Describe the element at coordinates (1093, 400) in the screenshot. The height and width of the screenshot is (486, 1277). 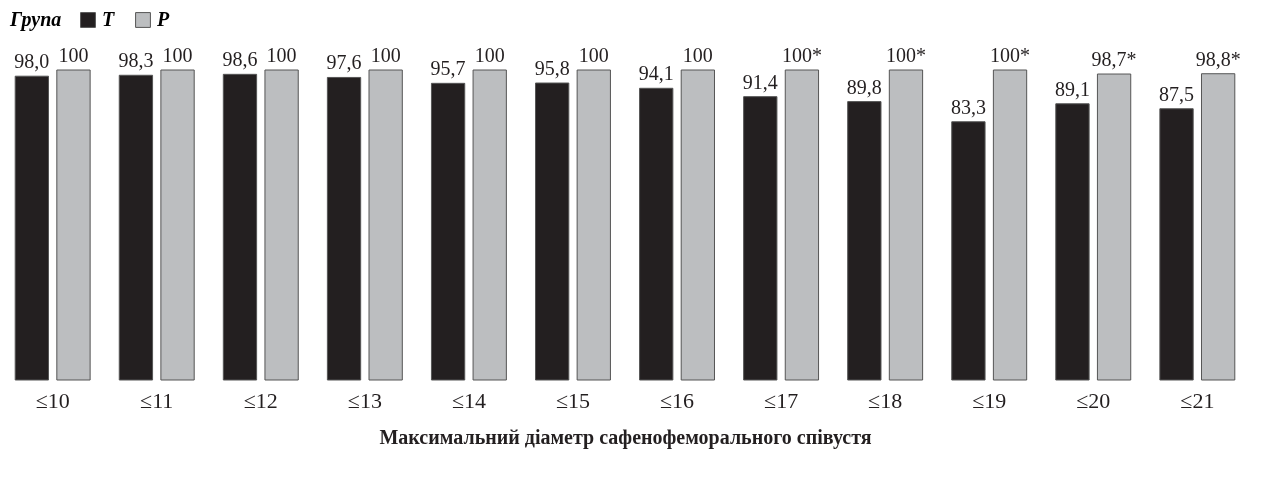
I see `x-tick-label: ≤20` at that location.